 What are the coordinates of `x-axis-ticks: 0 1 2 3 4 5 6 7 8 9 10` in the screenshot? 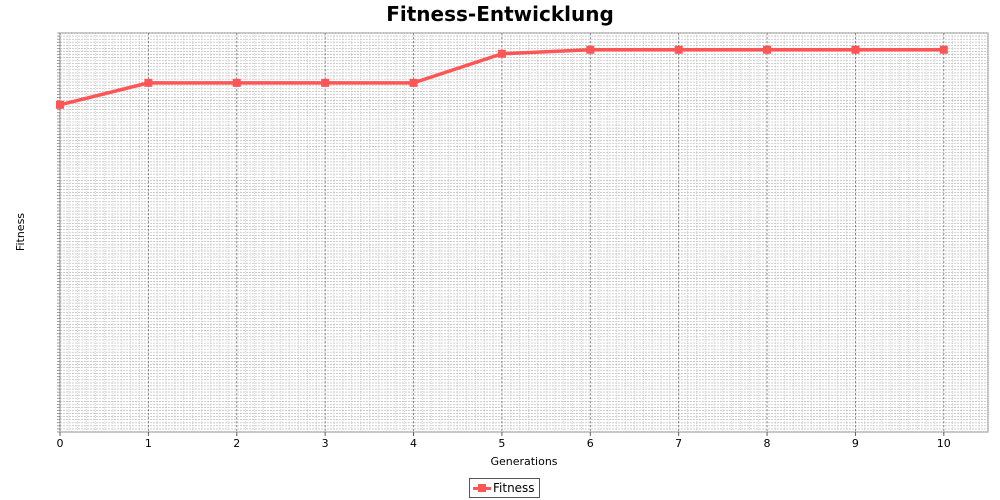 It's located at (504, 441).